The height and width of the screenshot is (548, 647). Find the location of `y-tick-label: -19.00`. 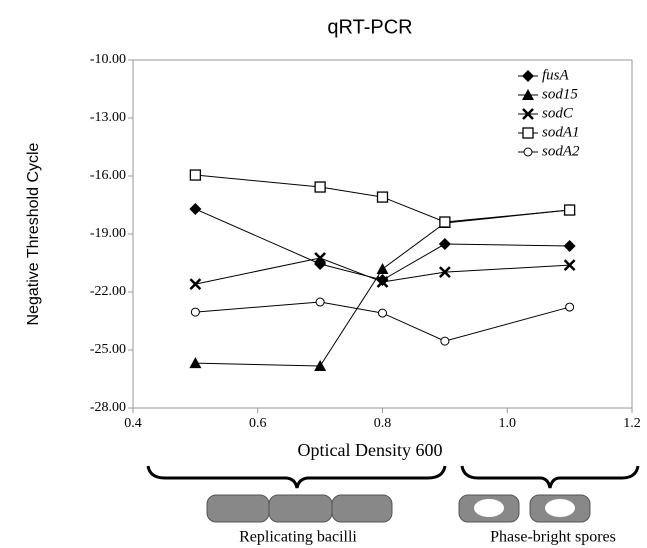

y-tick-label: -19.00 is located at coordinates (108, 233).